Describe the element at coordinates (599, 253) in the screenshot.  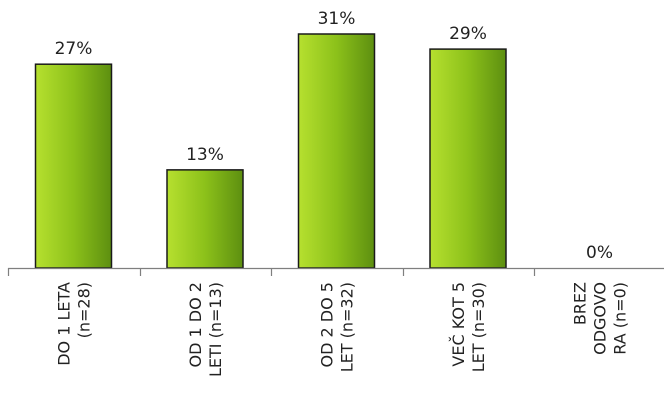
I see `data-label-5: 0%` at that location.